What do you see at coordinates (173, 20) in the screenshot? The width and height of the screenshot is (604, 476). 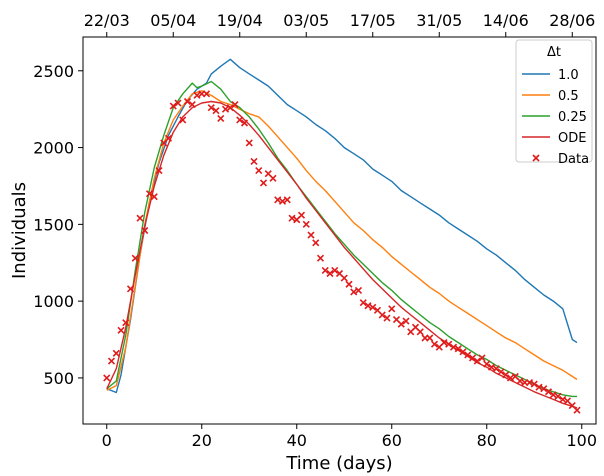 I see `top-tick-label: 05/04` at bounding box center [173, 20].